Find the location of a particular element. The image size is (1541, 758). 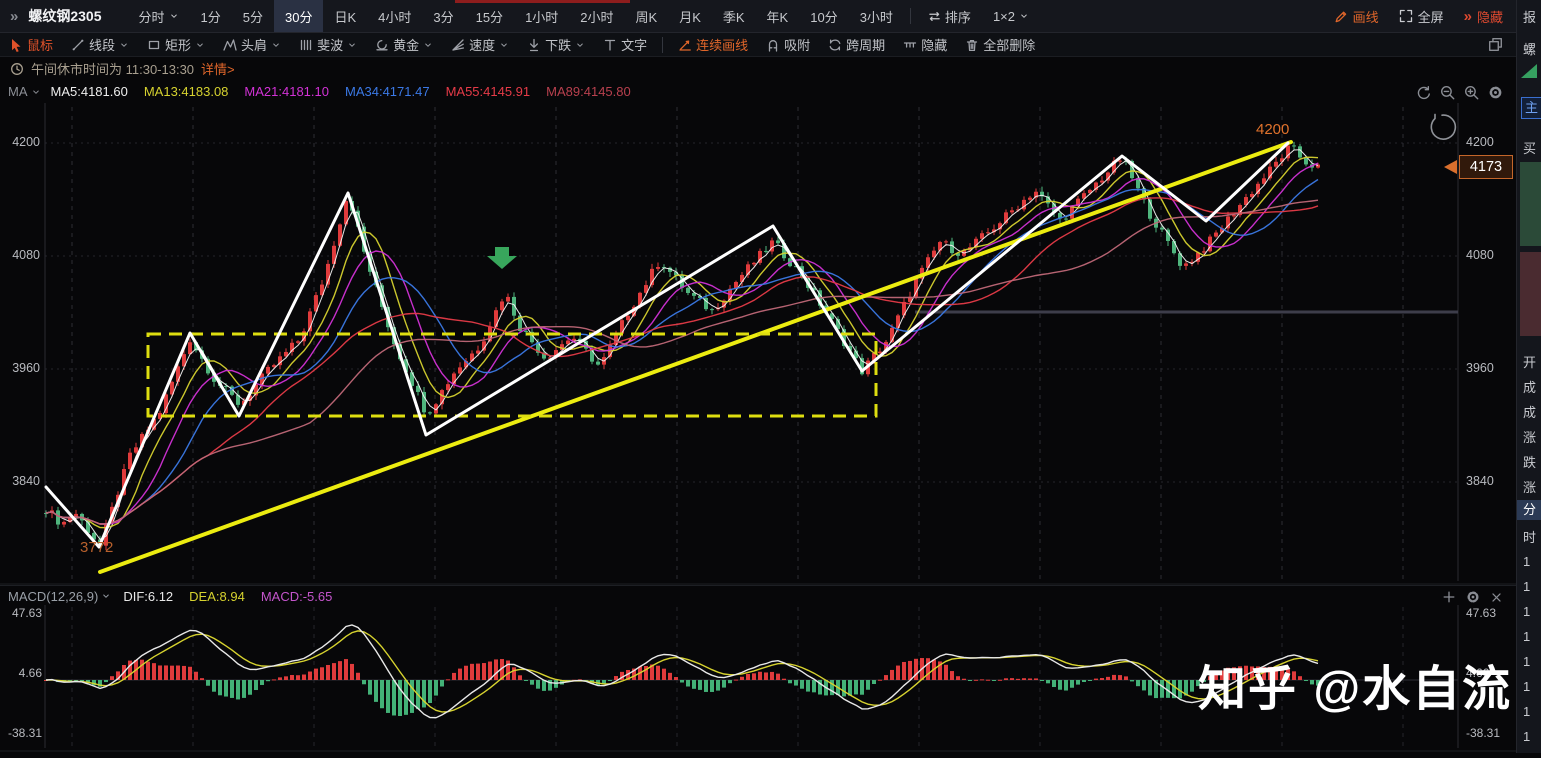

macd-settings-button is located at coordinates (1473, 596).